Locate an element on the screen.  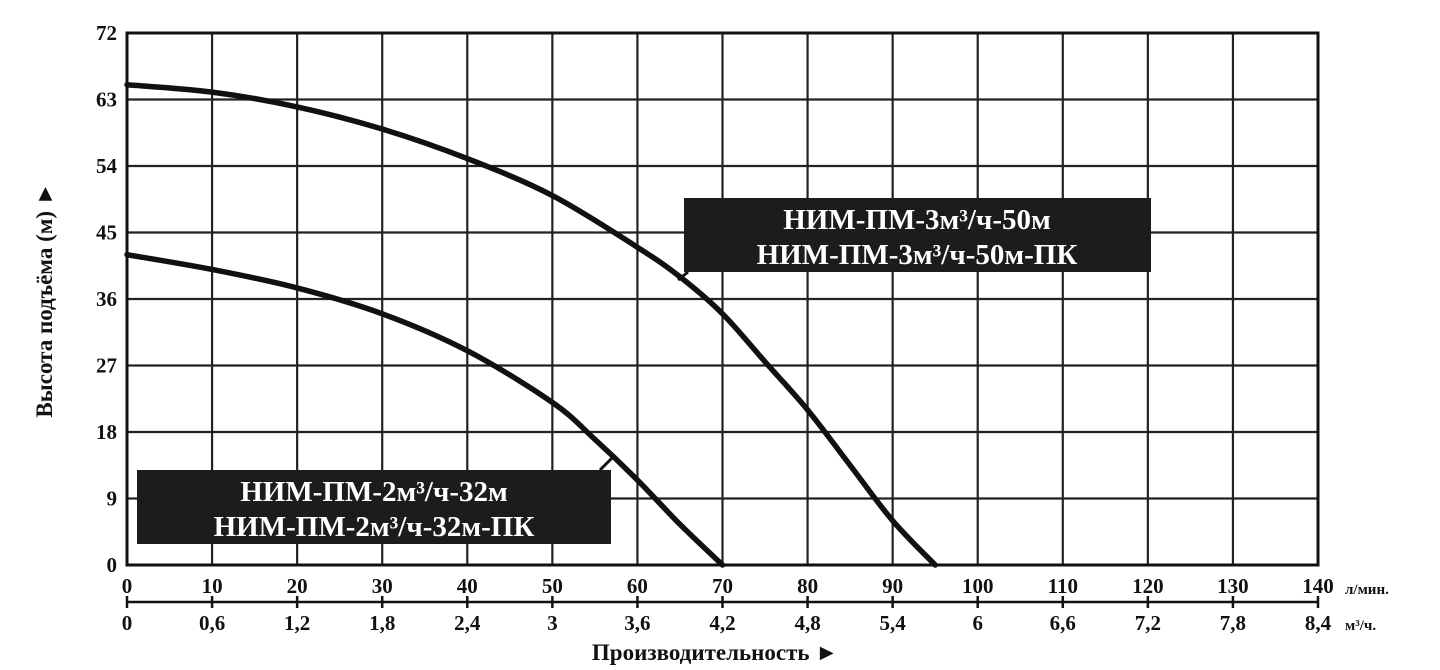
x-tick-label-primary: 20 is located at coordinates (297, 586).